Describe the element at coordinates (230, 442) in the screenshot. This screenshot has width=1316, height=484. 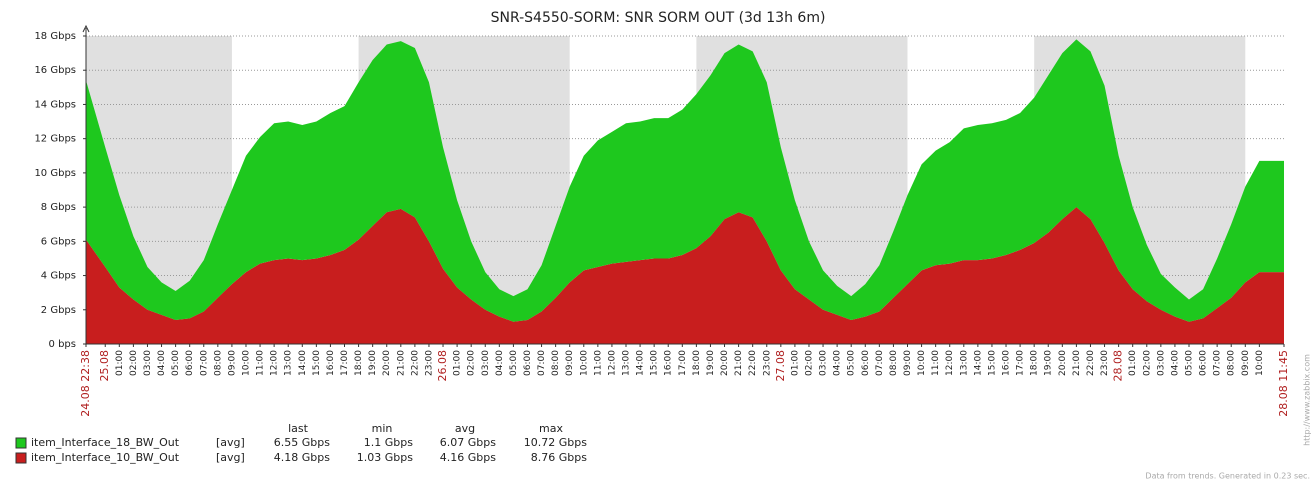
I see `legend-func: [avg]` at that location.